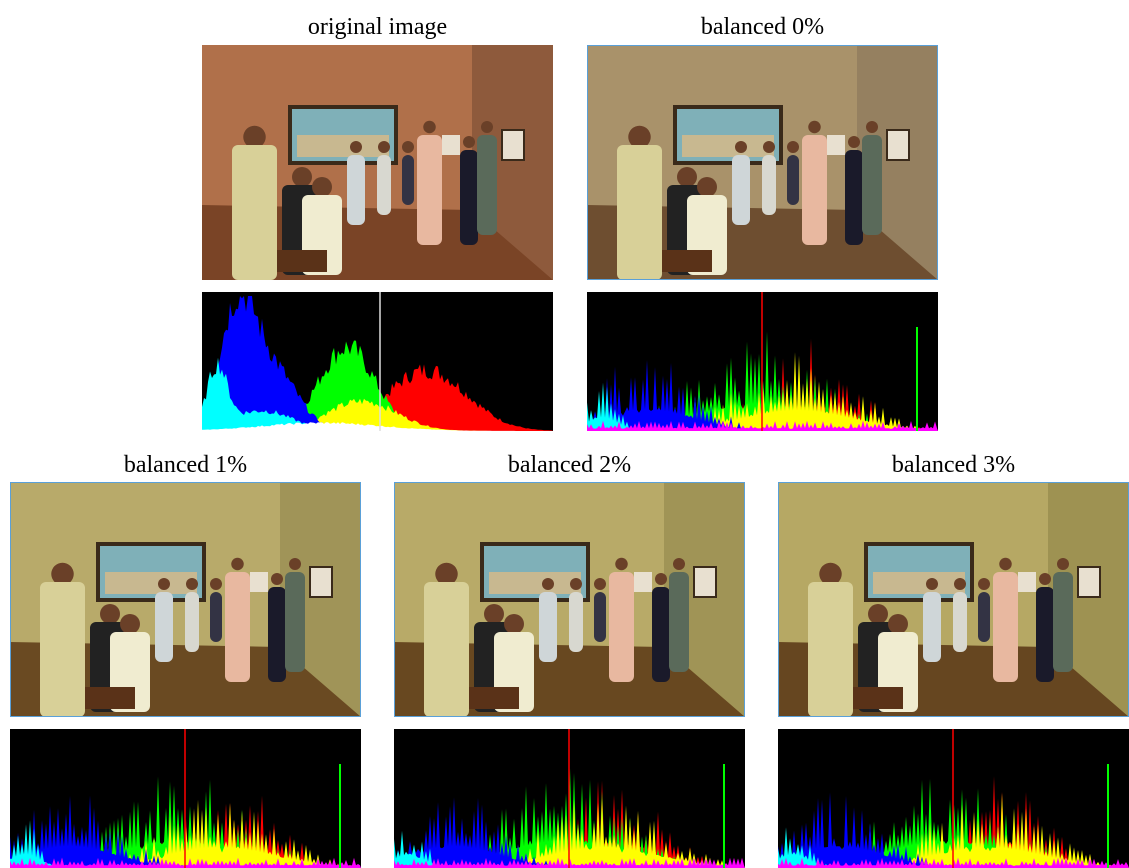 Image resolution: width=1129 pixels, height=868 pixels. What do you see at coordinates (377, 27) in the screenshot?
I see `caption: original image` at bounding box center [377, 27].